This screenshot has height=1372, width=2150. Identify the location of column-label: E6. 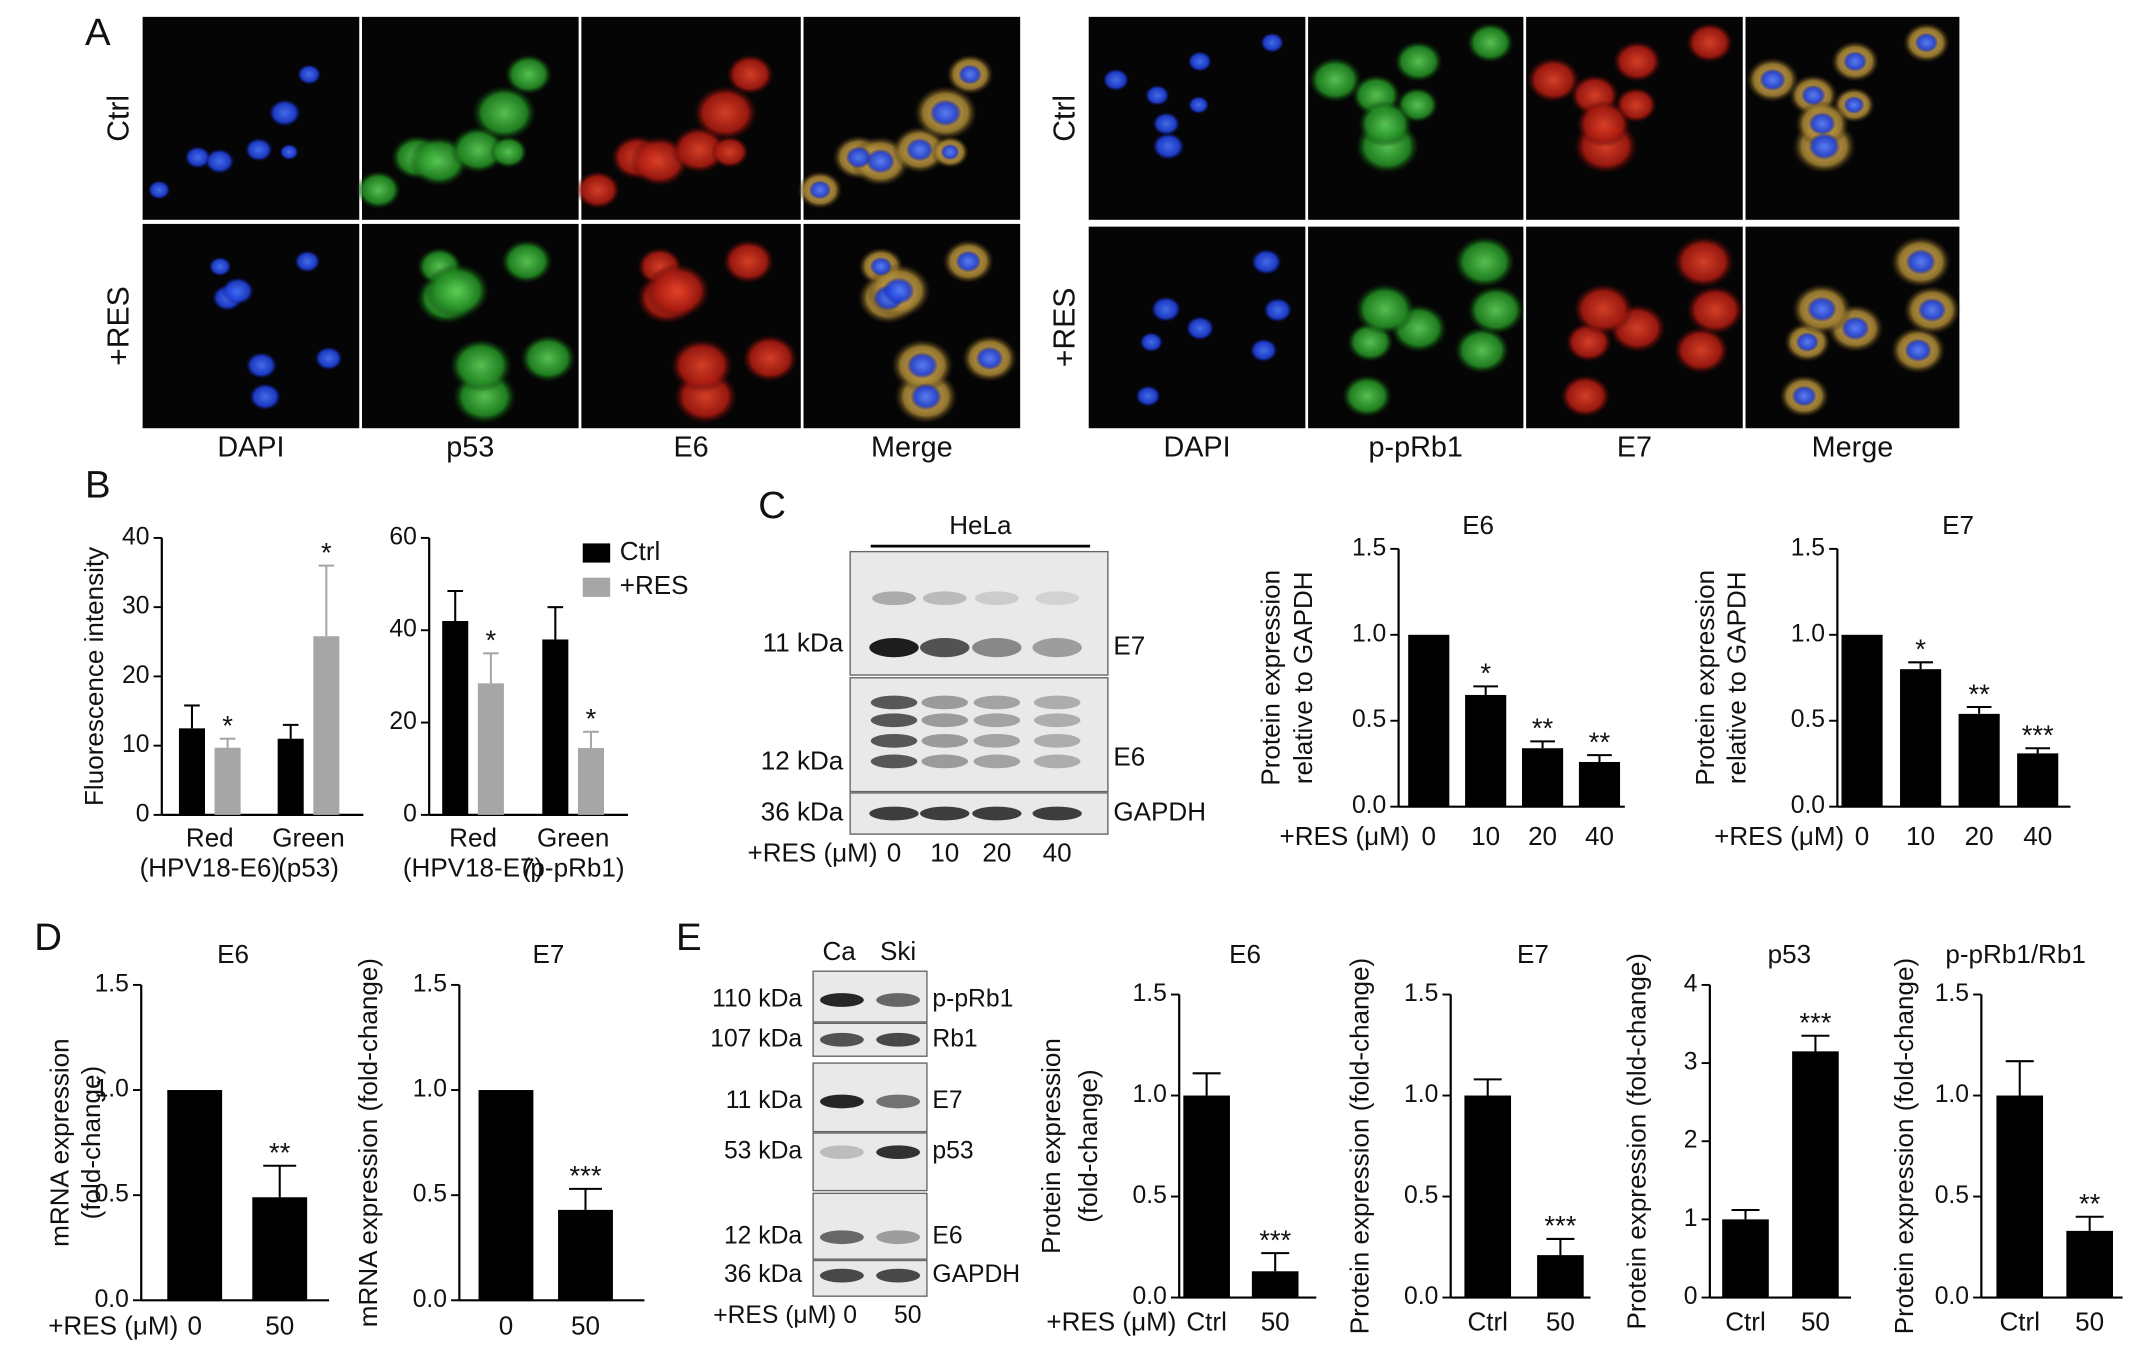
(690, 447).